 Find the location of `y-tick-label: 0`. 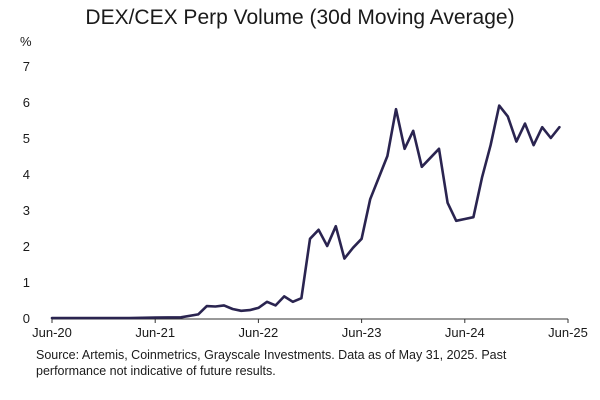

y-tick-label: 0 is located at coordinates (26, 318).